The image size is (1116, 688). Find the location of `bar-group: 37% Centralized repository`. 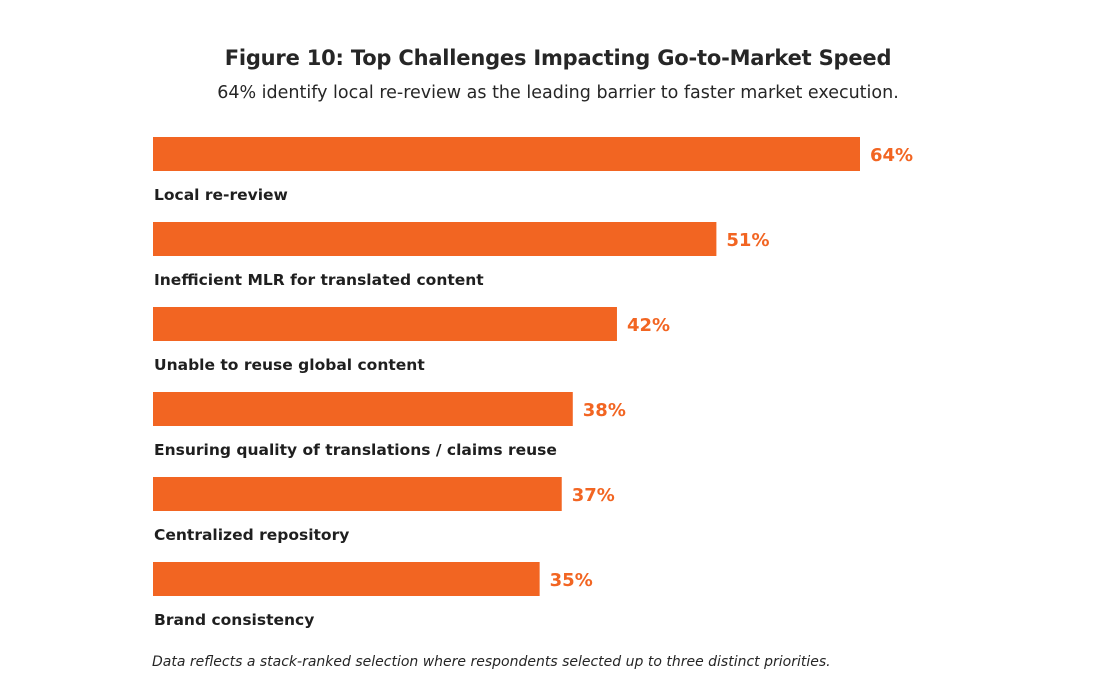

bar-group: 37% Centralized repository is located at coordinates (384, 510).